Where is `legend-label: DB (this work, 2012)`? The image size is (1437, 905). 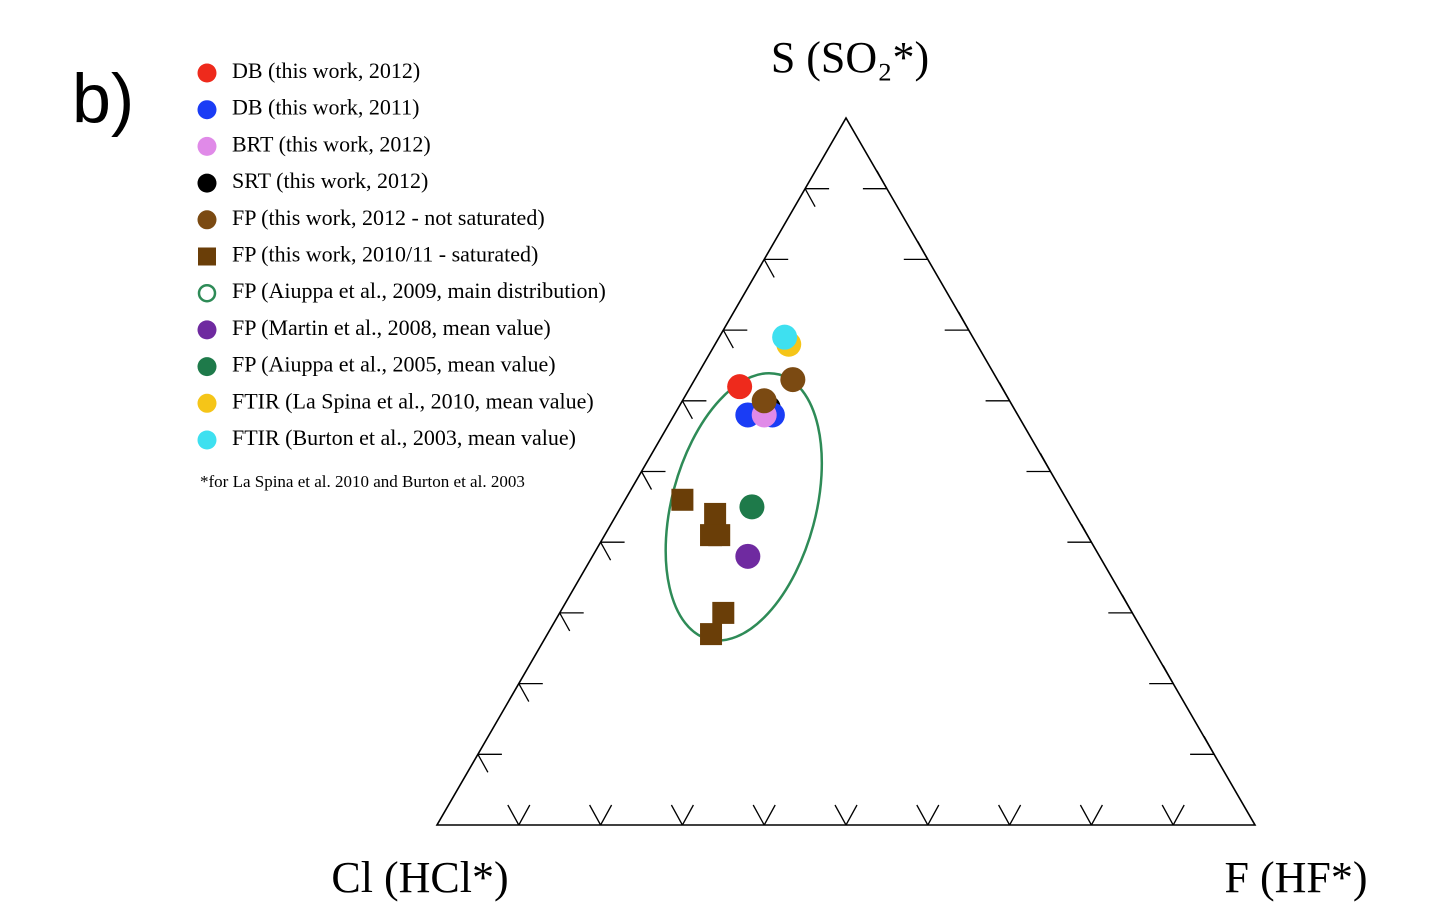
legend-label: DB (this work, 2012) is located at coordinates (326, 70).